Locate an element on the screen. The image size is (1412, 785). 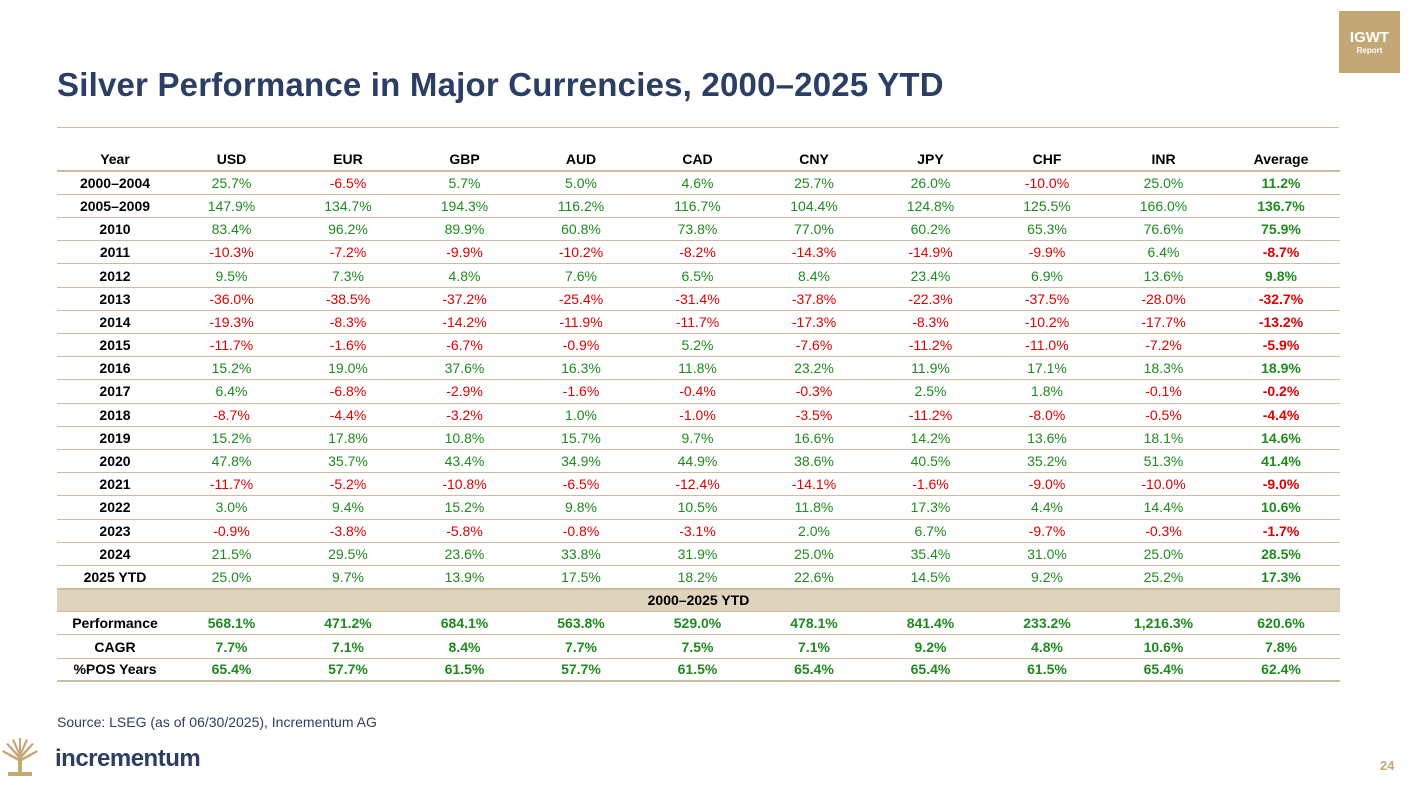
badge-line1: IGWT is located at coordinates (1369, 37).